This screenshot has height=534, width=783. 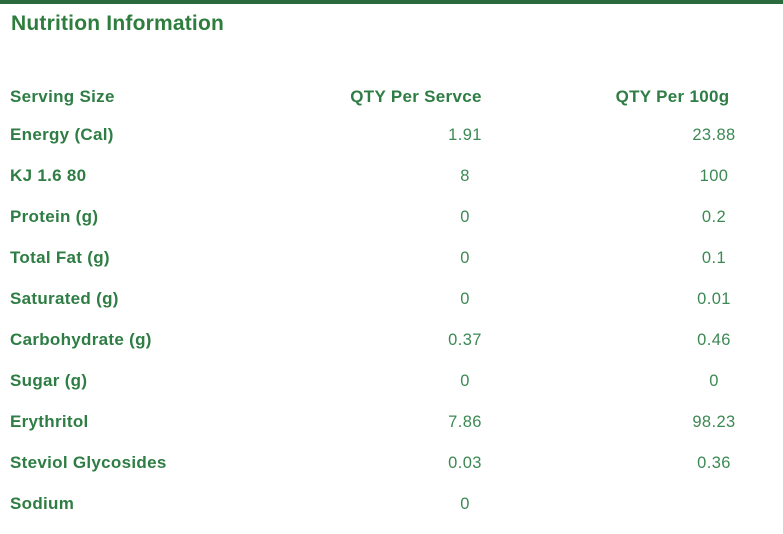 I want to click on nutrient-label: Carbohydrate (g), so click(x=81, y=339).